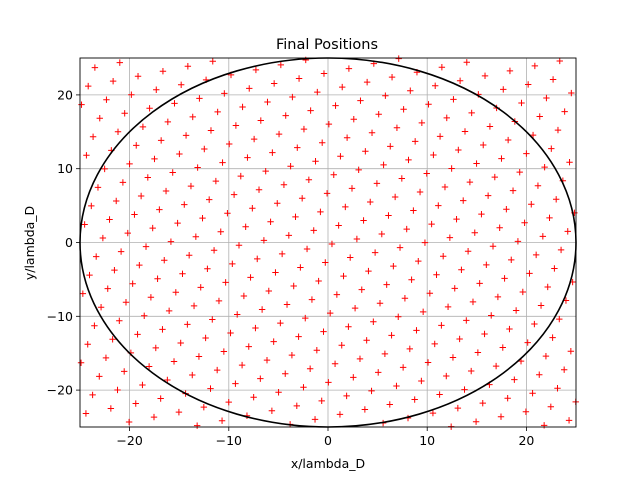 The image size is (640, 480). Describe the element at coordinates (65, 168) in the screenshot. I see `y-tick-label: 10` at that location.